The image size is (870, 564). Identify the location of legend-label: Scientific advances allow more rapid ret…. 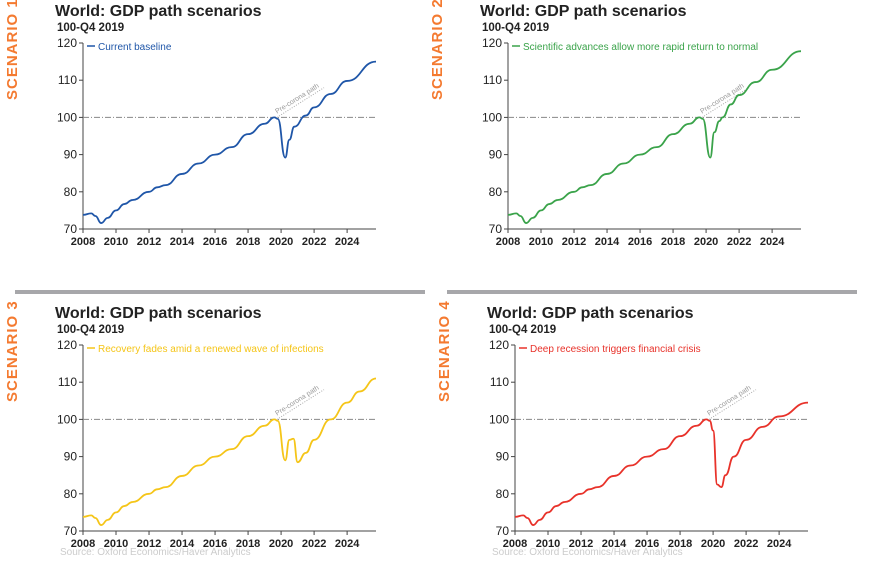
(640, 47).